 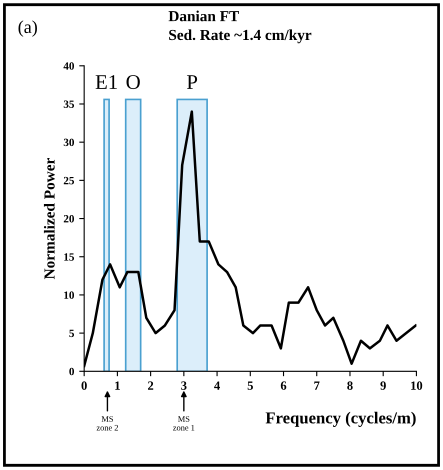 I want to click on x-tick-label: 3, so click(x=184, y=385).